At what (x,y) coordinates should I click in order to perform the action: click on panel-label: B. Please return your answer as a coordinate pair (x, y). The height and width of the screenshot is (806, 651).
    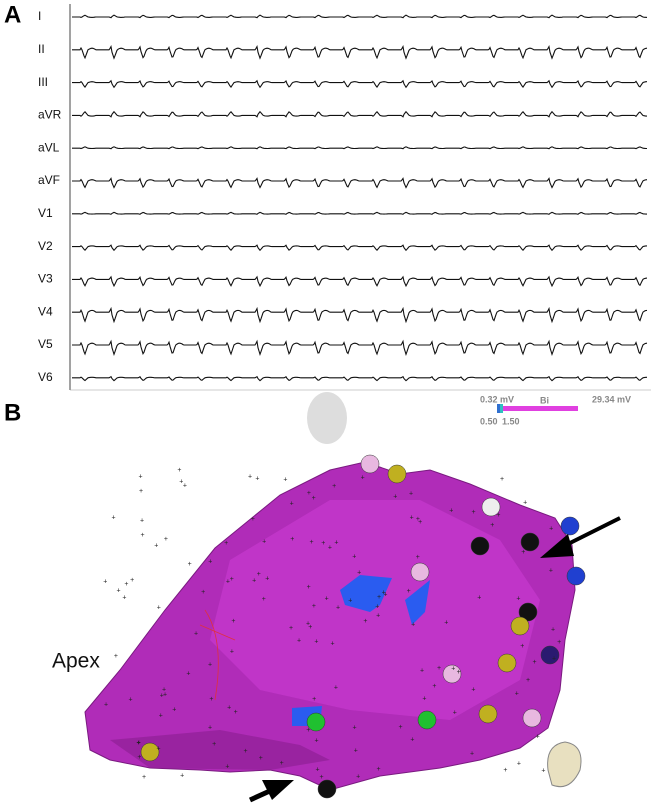
    Looking at the image, I should click on (12, 412).